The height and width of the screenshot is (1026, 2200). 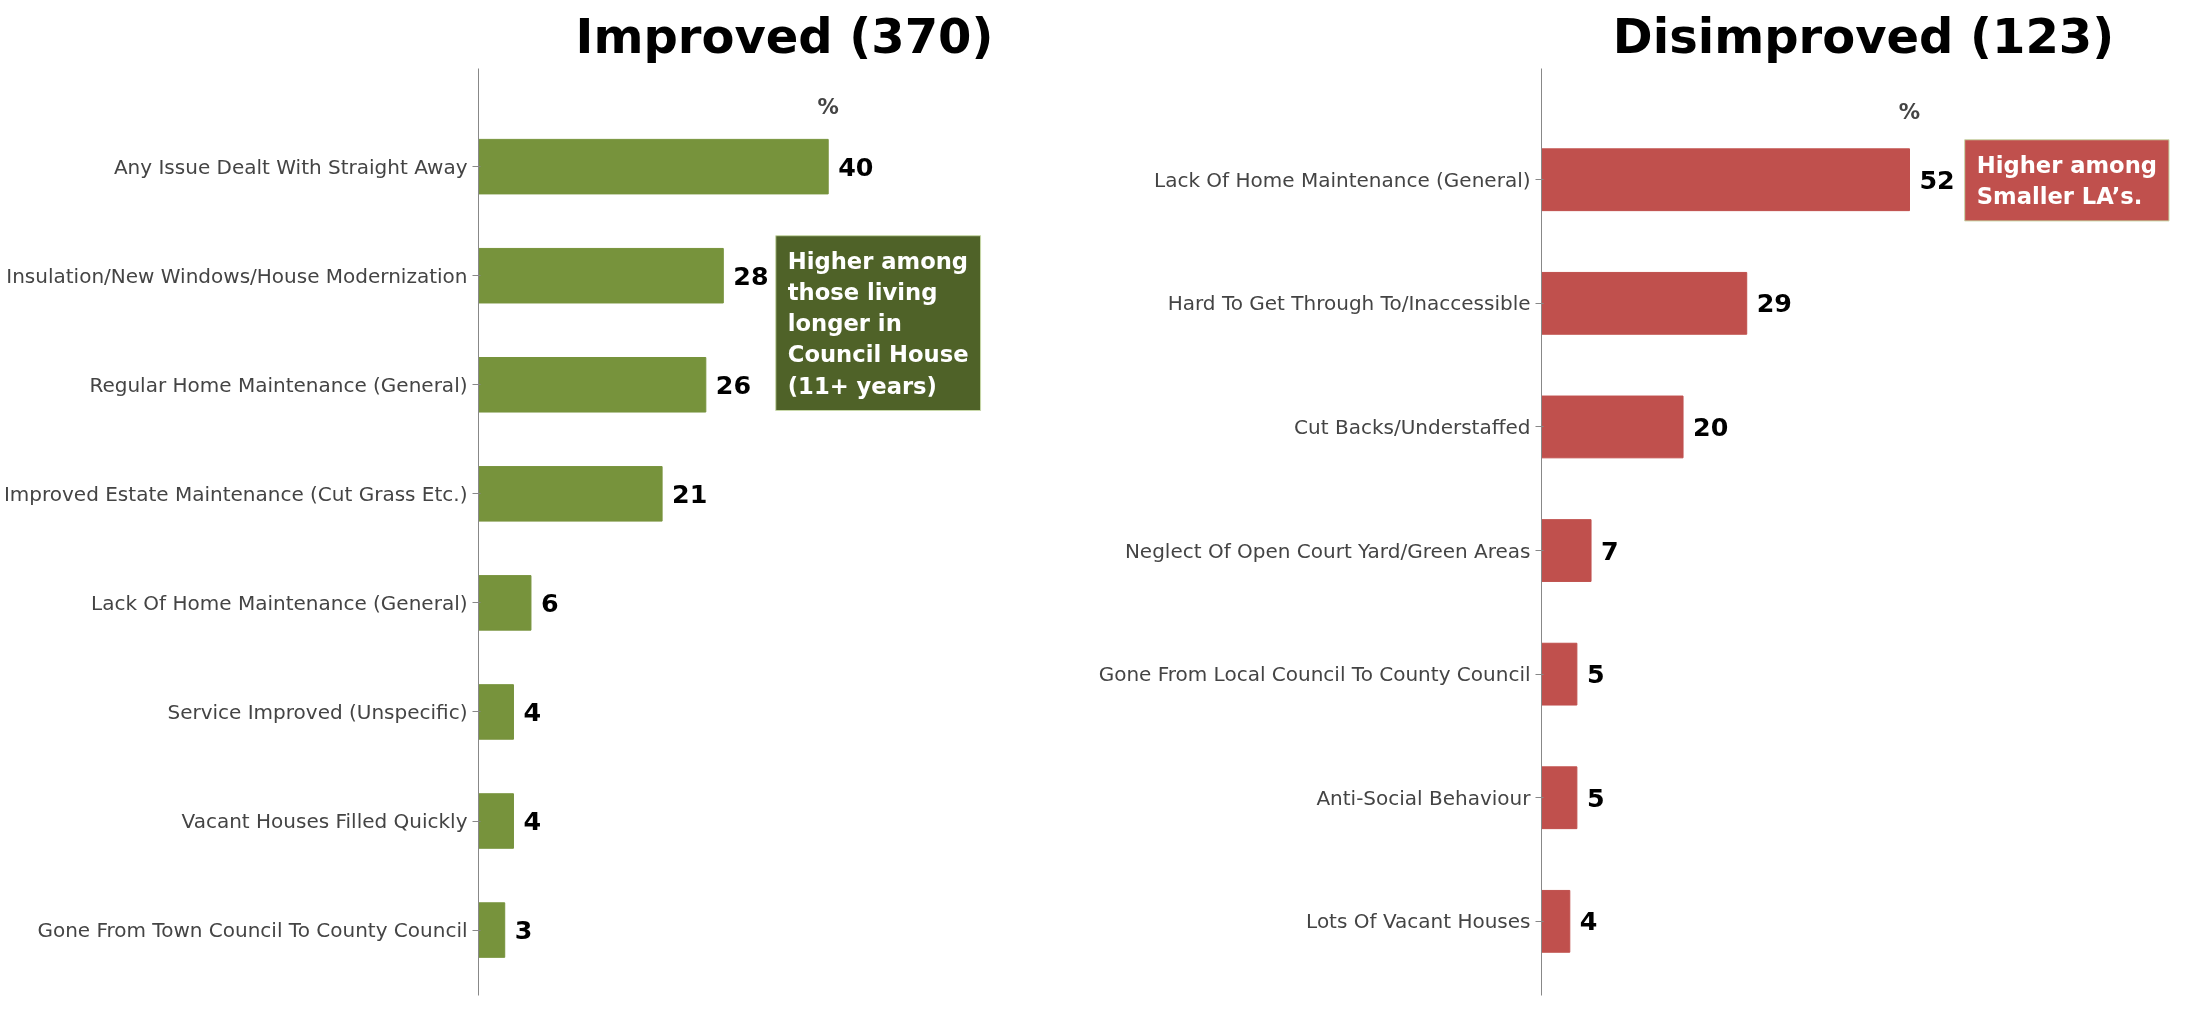 I want to click on annotation: Higher among those living longer in Council House (11+ years), so click(x=878, y=323).